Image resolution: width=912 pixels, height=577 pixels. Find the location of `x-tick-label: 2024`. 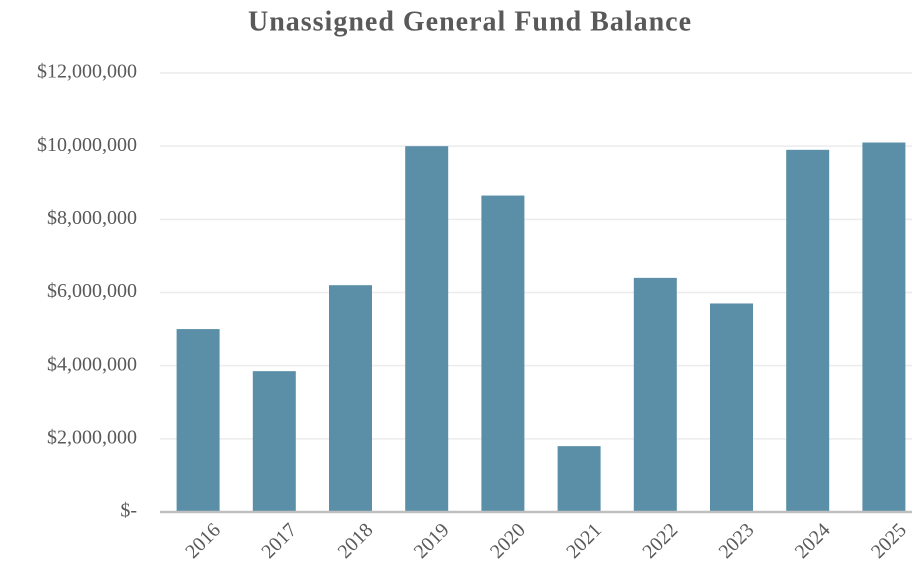

x-tick-label: 2024 is located at coordinates (813, 541).